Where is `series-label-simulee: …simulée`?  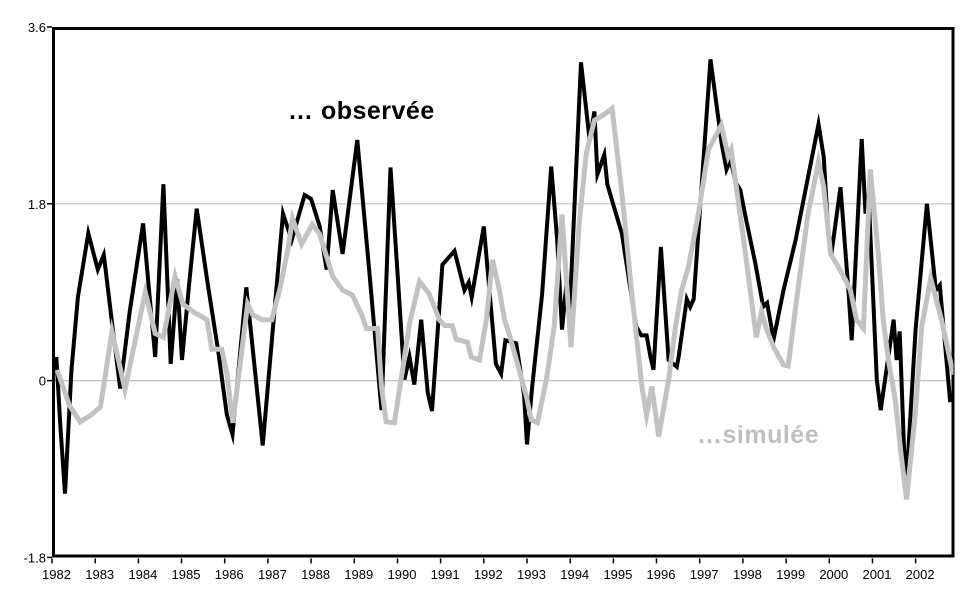 series-label-simulee: …simulée is located at coordinates (758, 435).